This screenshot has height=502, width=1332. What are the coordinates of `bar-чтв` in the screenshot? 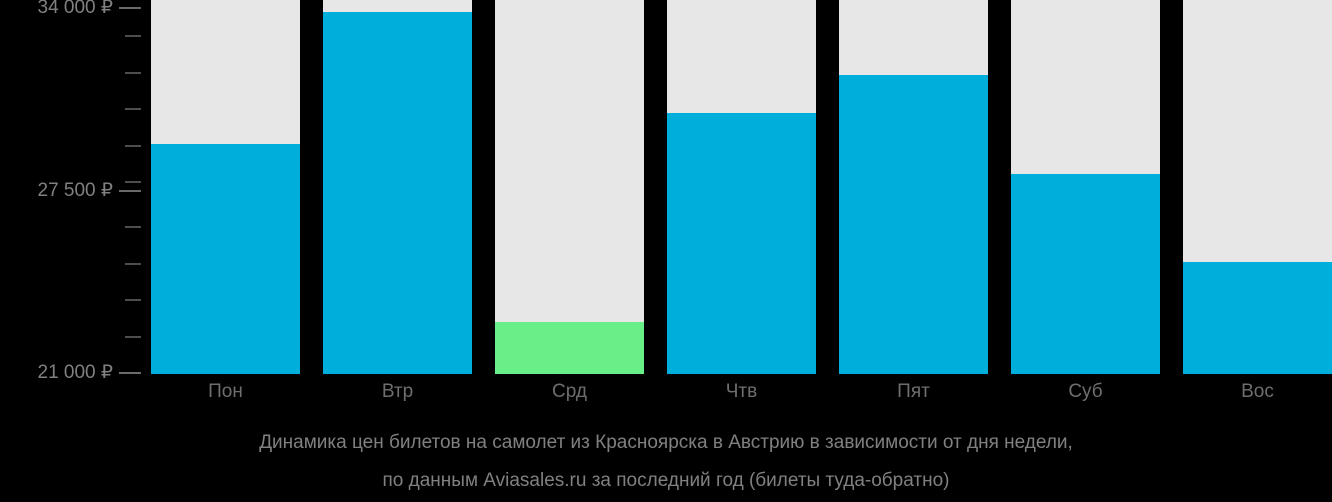 It's located at (741, 243).